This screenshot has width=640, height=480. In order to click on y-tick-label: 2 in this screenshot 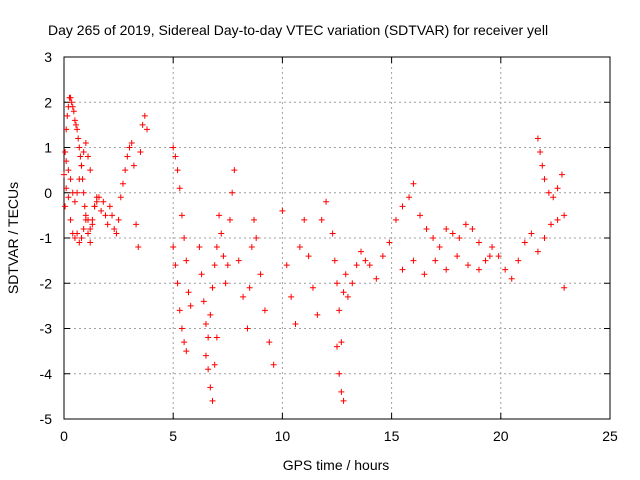, I will do `click(48, 102)`.